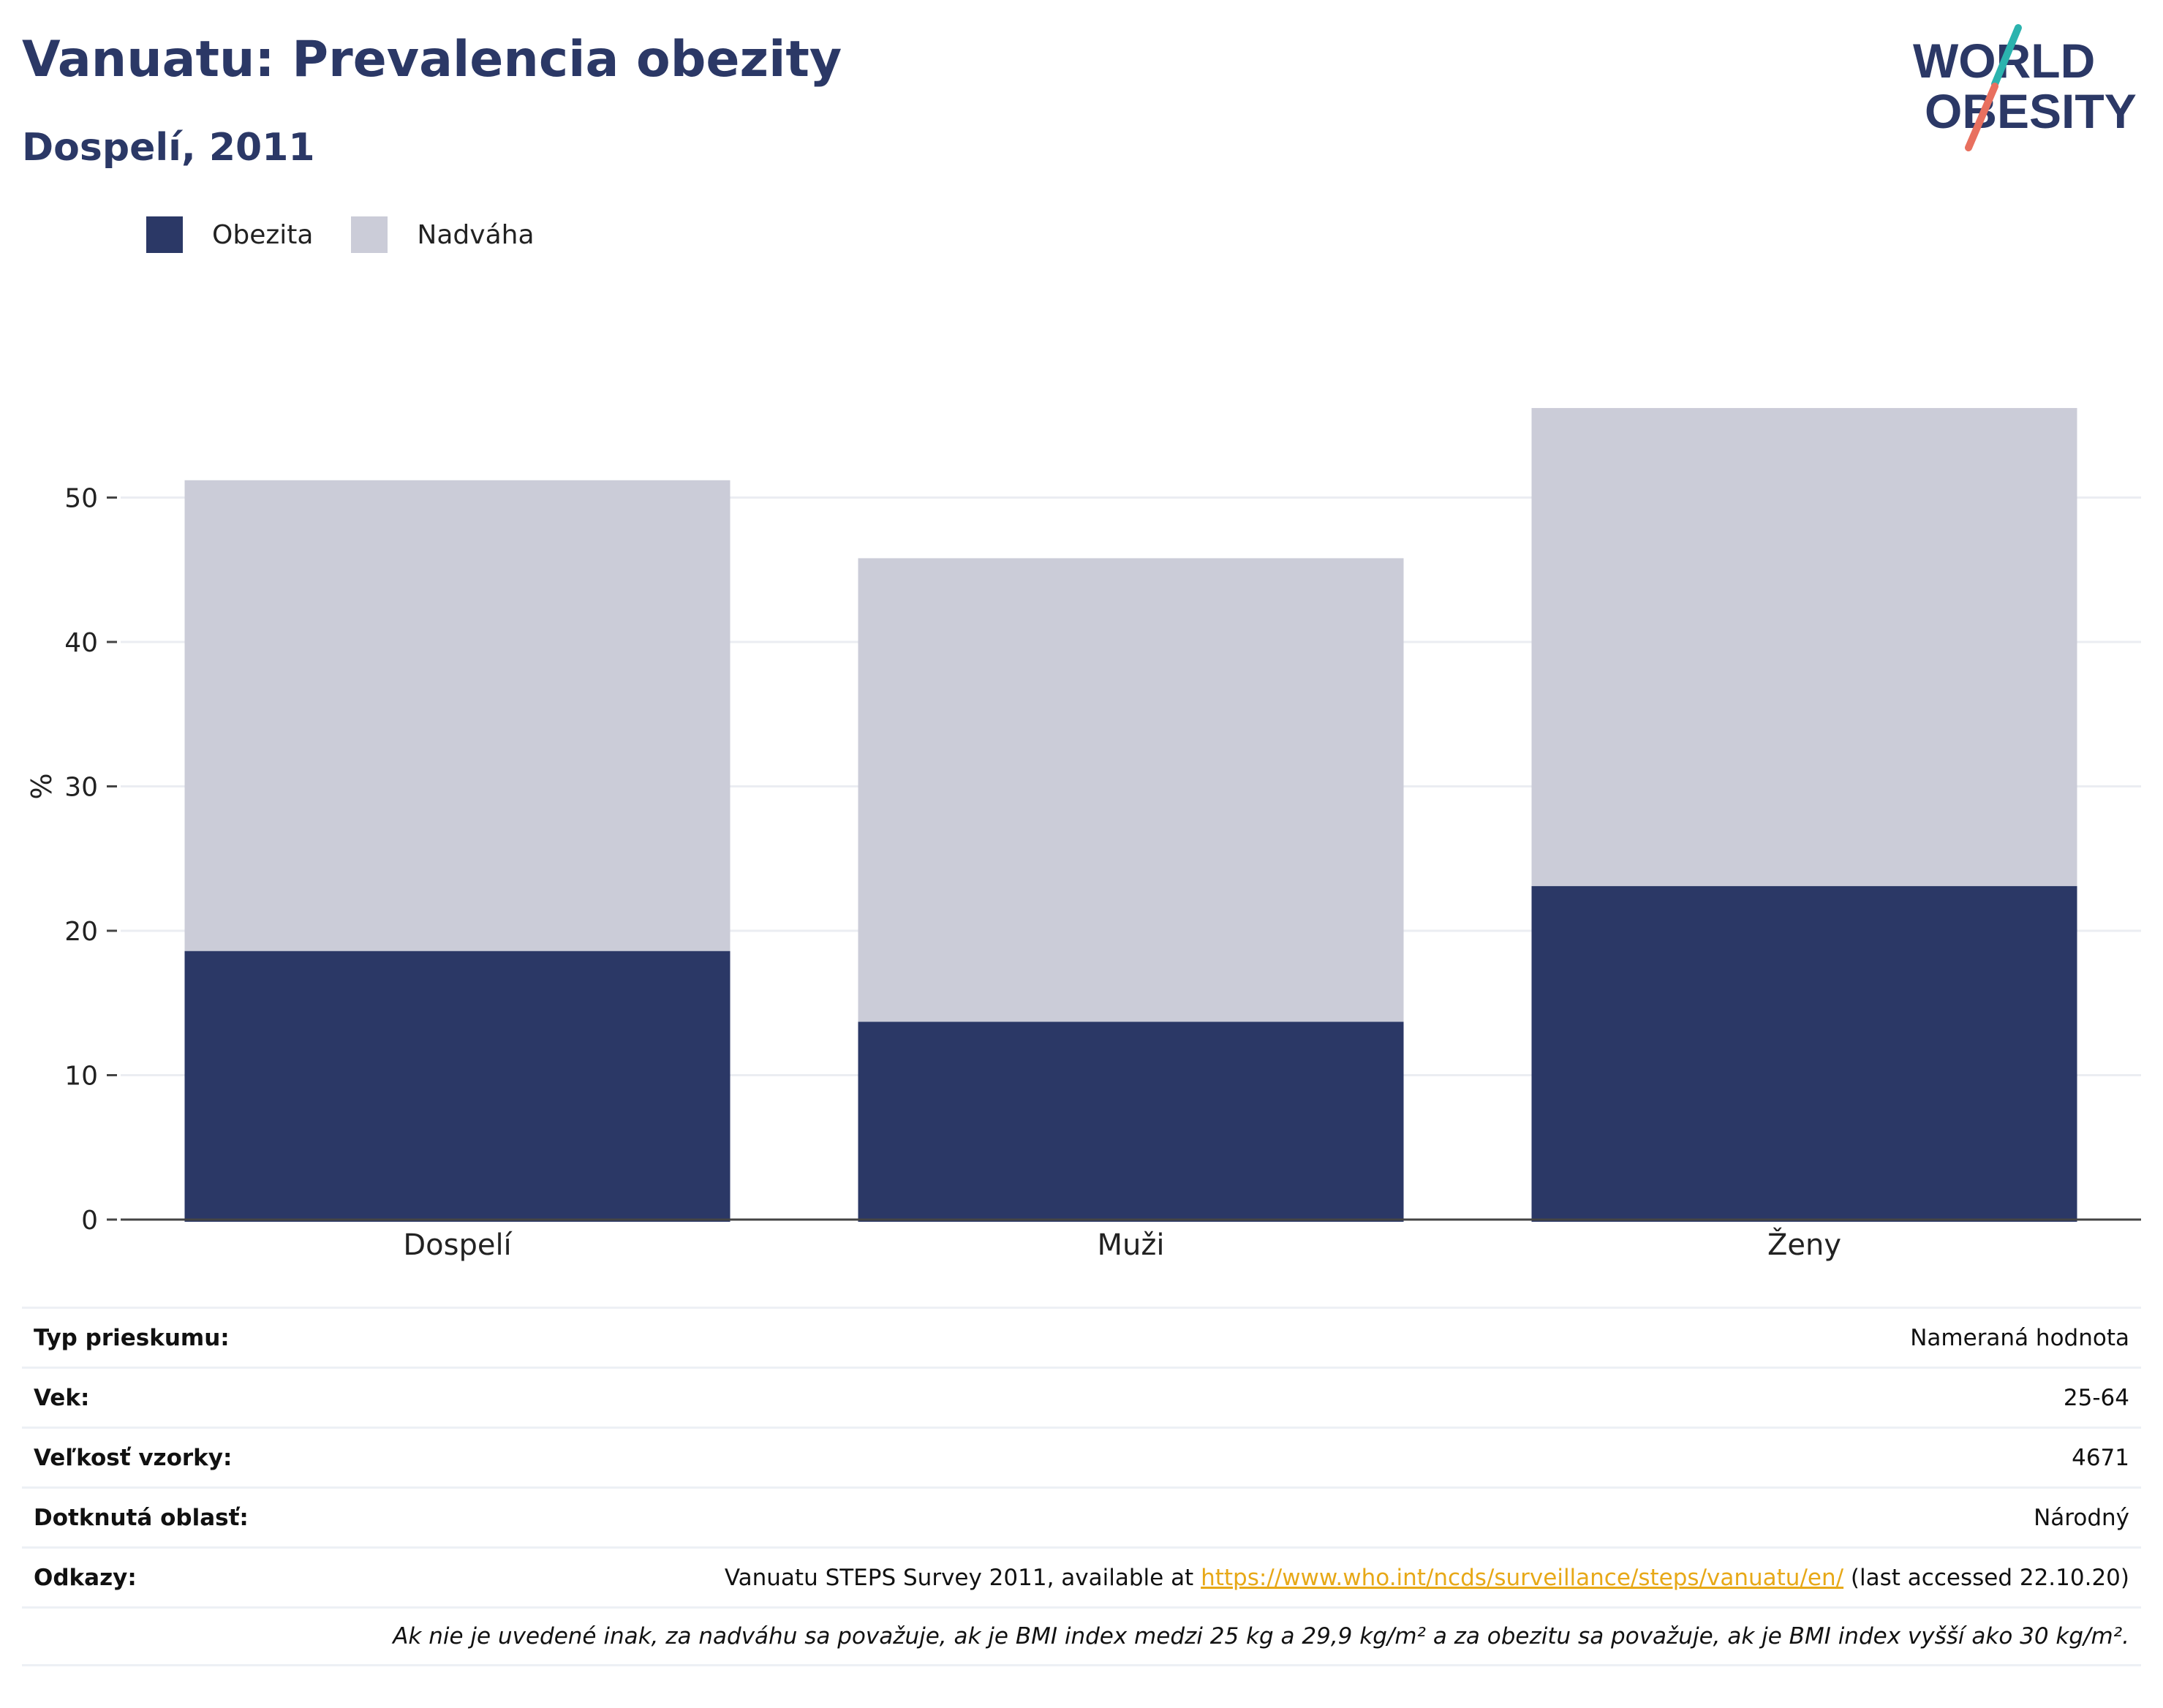  Describe the element at coordinates (81, 1077) in the screenshot. I see `y-tick-label-10: 10` at that location.